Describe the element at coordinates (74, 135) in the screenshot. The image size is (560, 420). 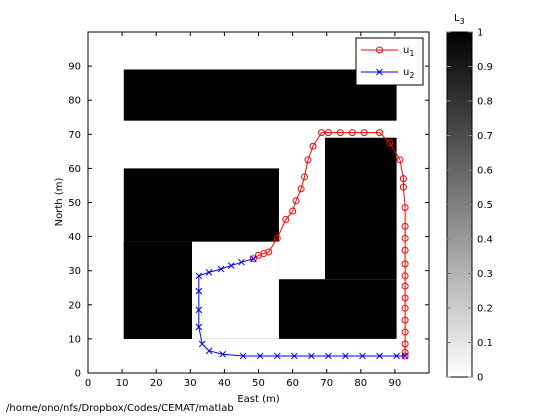
I see `y-tick-label-70: 70` at that location.